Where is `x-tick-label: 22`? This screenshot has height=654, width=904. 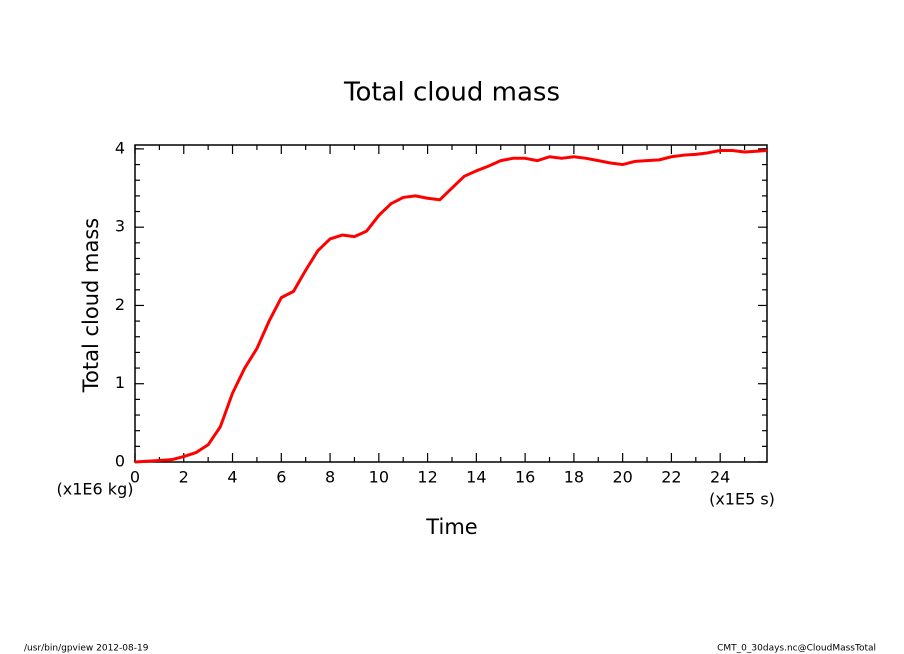 x-tick-label: 22 is located at coordinates (671, 477).